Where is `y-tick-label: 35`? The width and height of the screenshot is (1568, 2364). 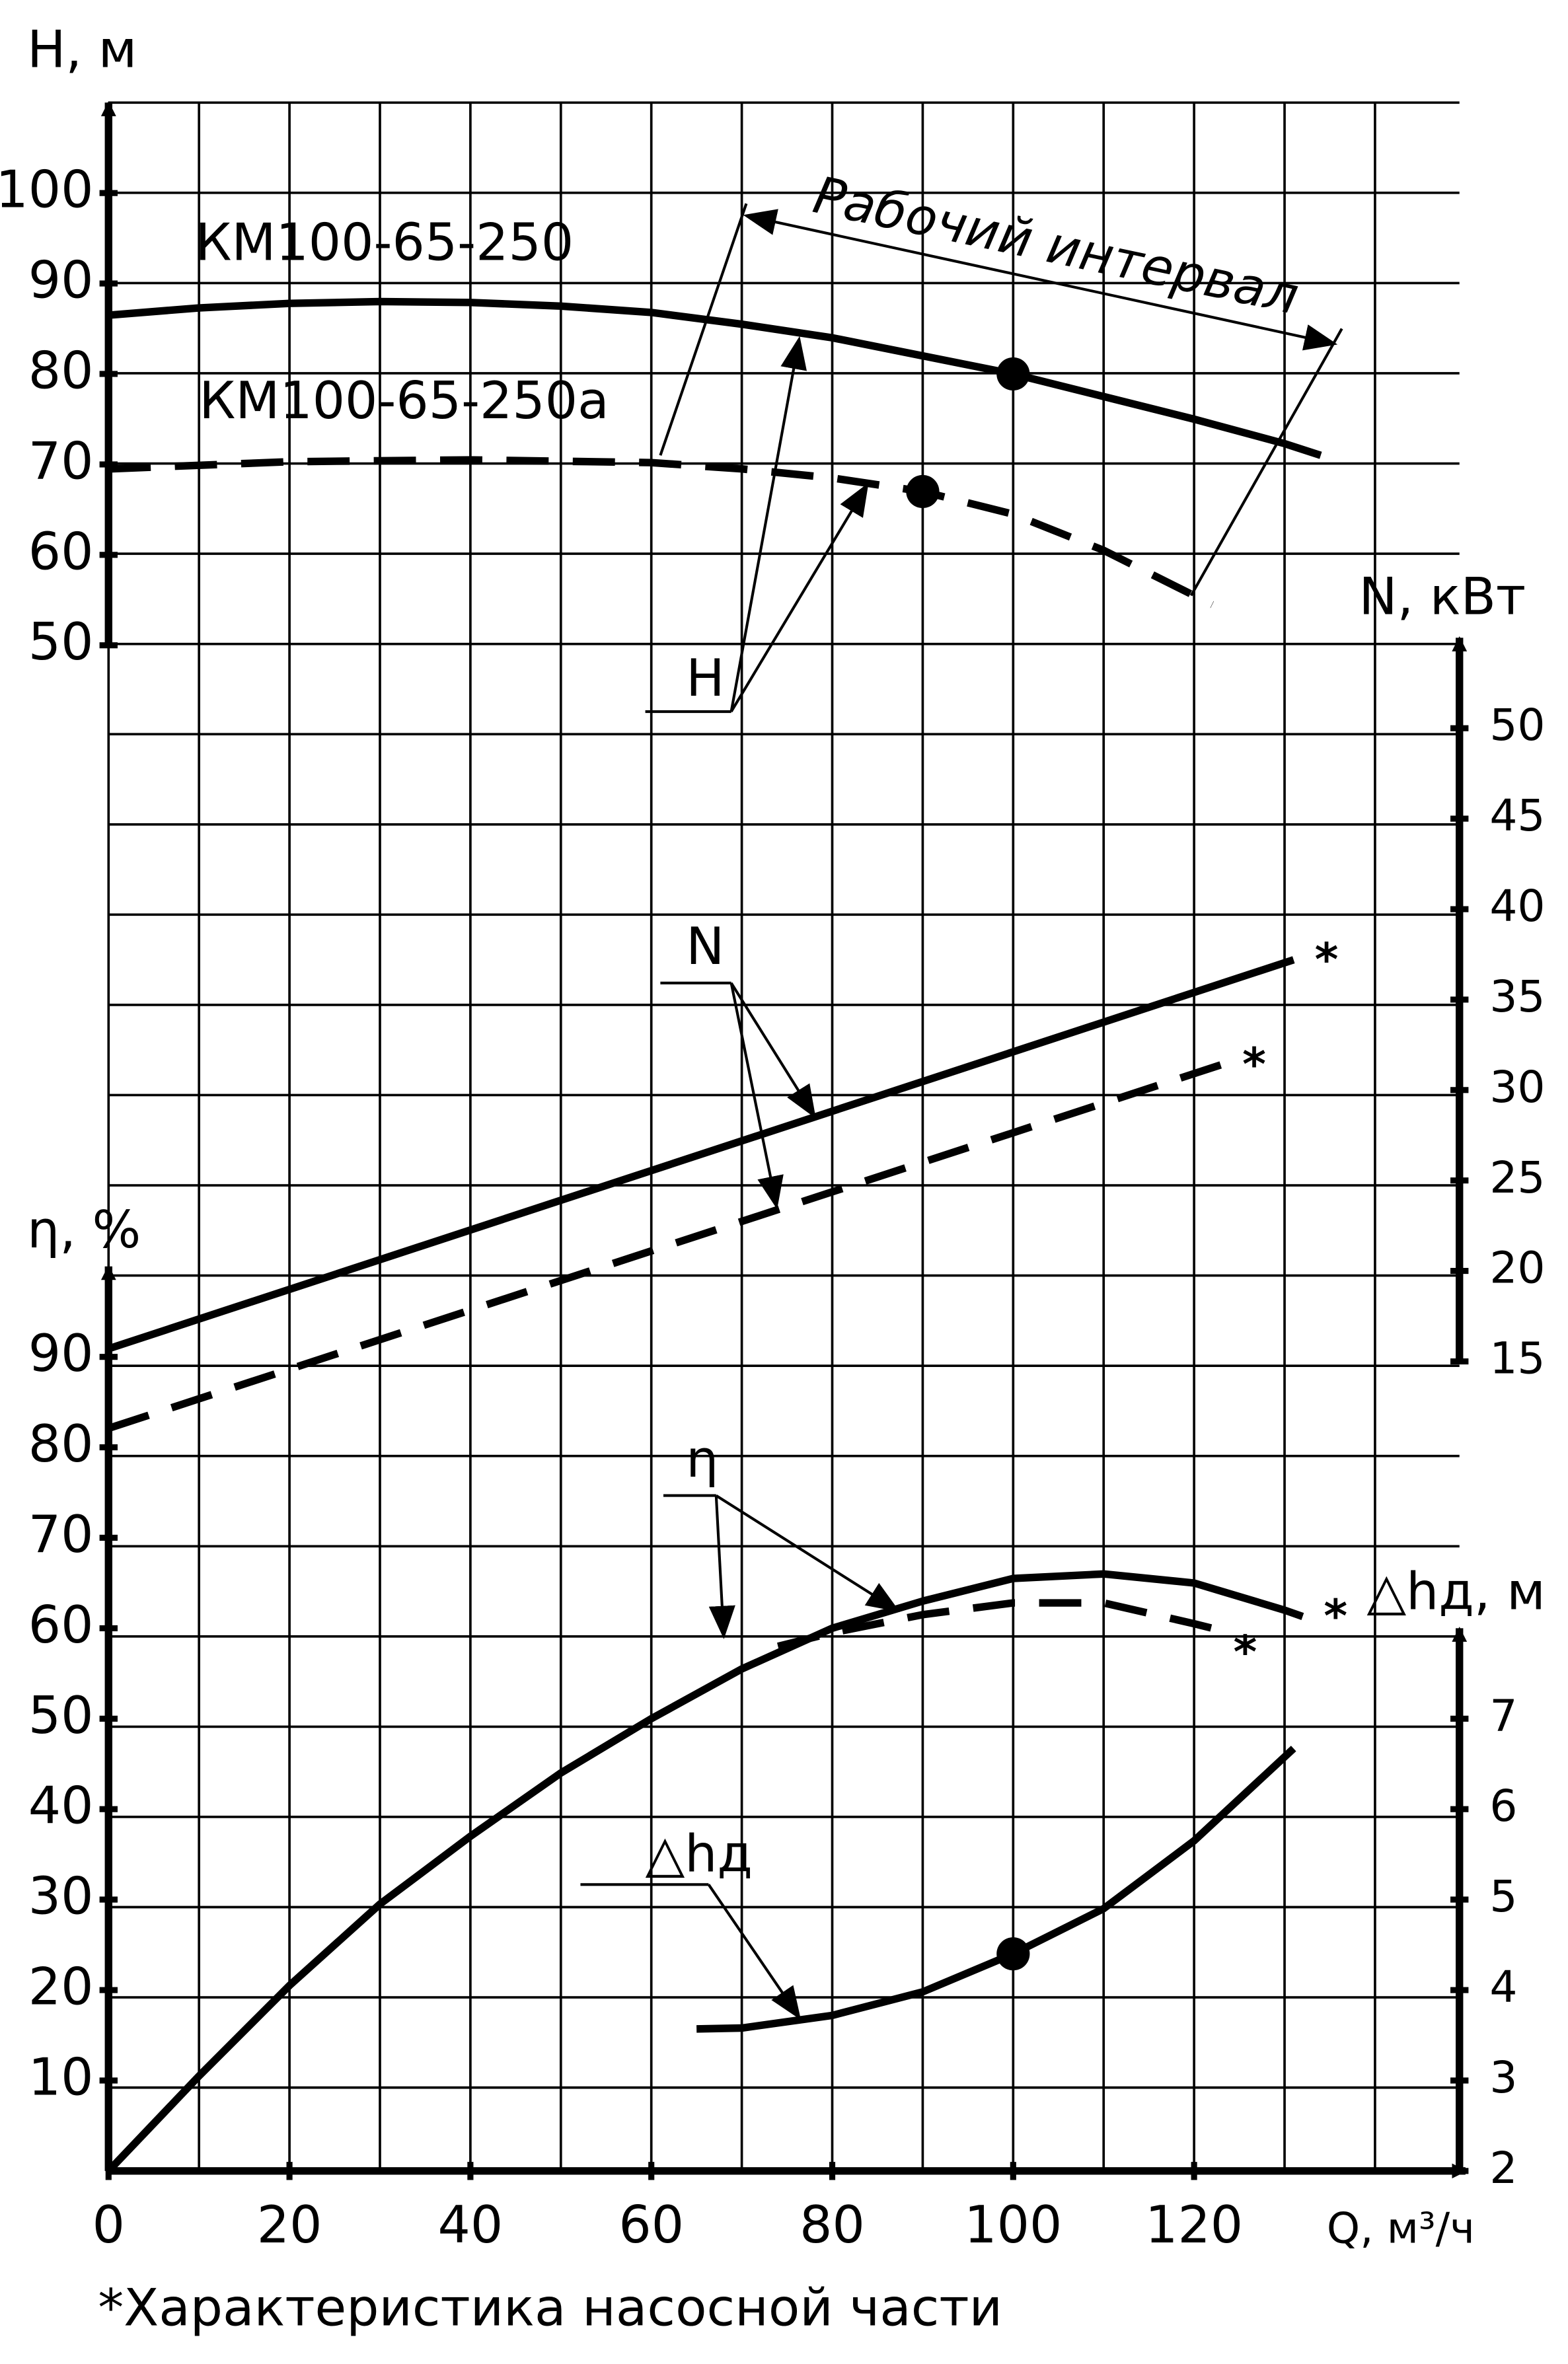 y-tick-label: 35 is located at coordinates (1517, 996).